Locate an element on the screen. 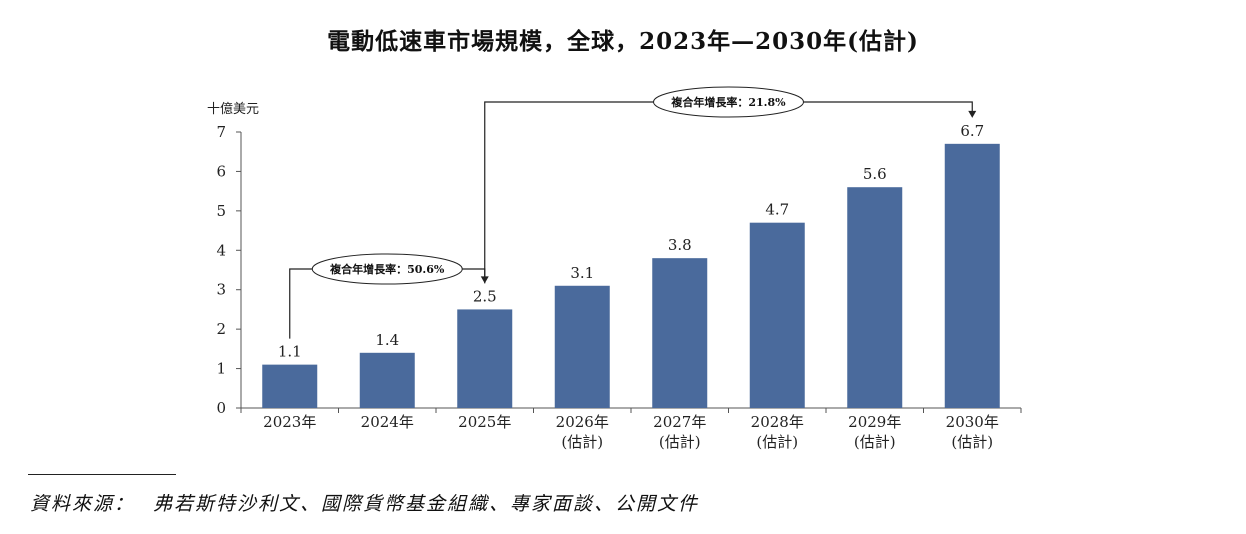 Image resolution: width=1246 pixels, height=534 pixels. y-unit-label: 十億美元 is located at coordinates (233, 109).